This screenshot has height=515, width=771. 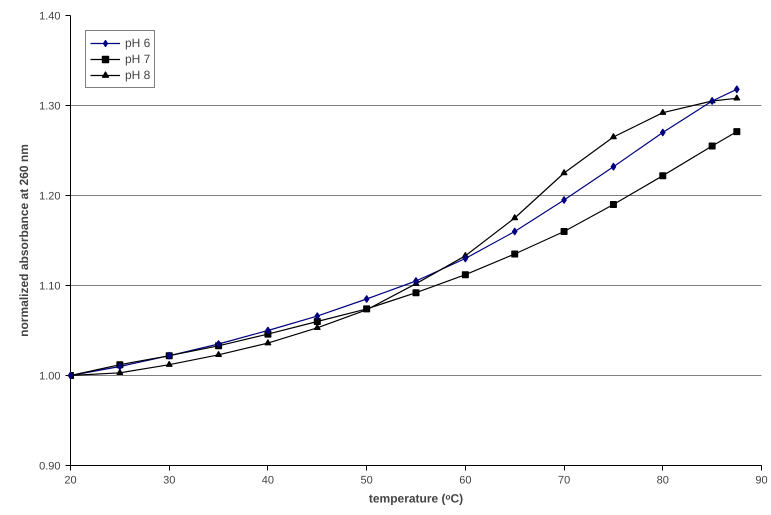 I want to click on x-tick-label: 40, so click(x=268, y=480).